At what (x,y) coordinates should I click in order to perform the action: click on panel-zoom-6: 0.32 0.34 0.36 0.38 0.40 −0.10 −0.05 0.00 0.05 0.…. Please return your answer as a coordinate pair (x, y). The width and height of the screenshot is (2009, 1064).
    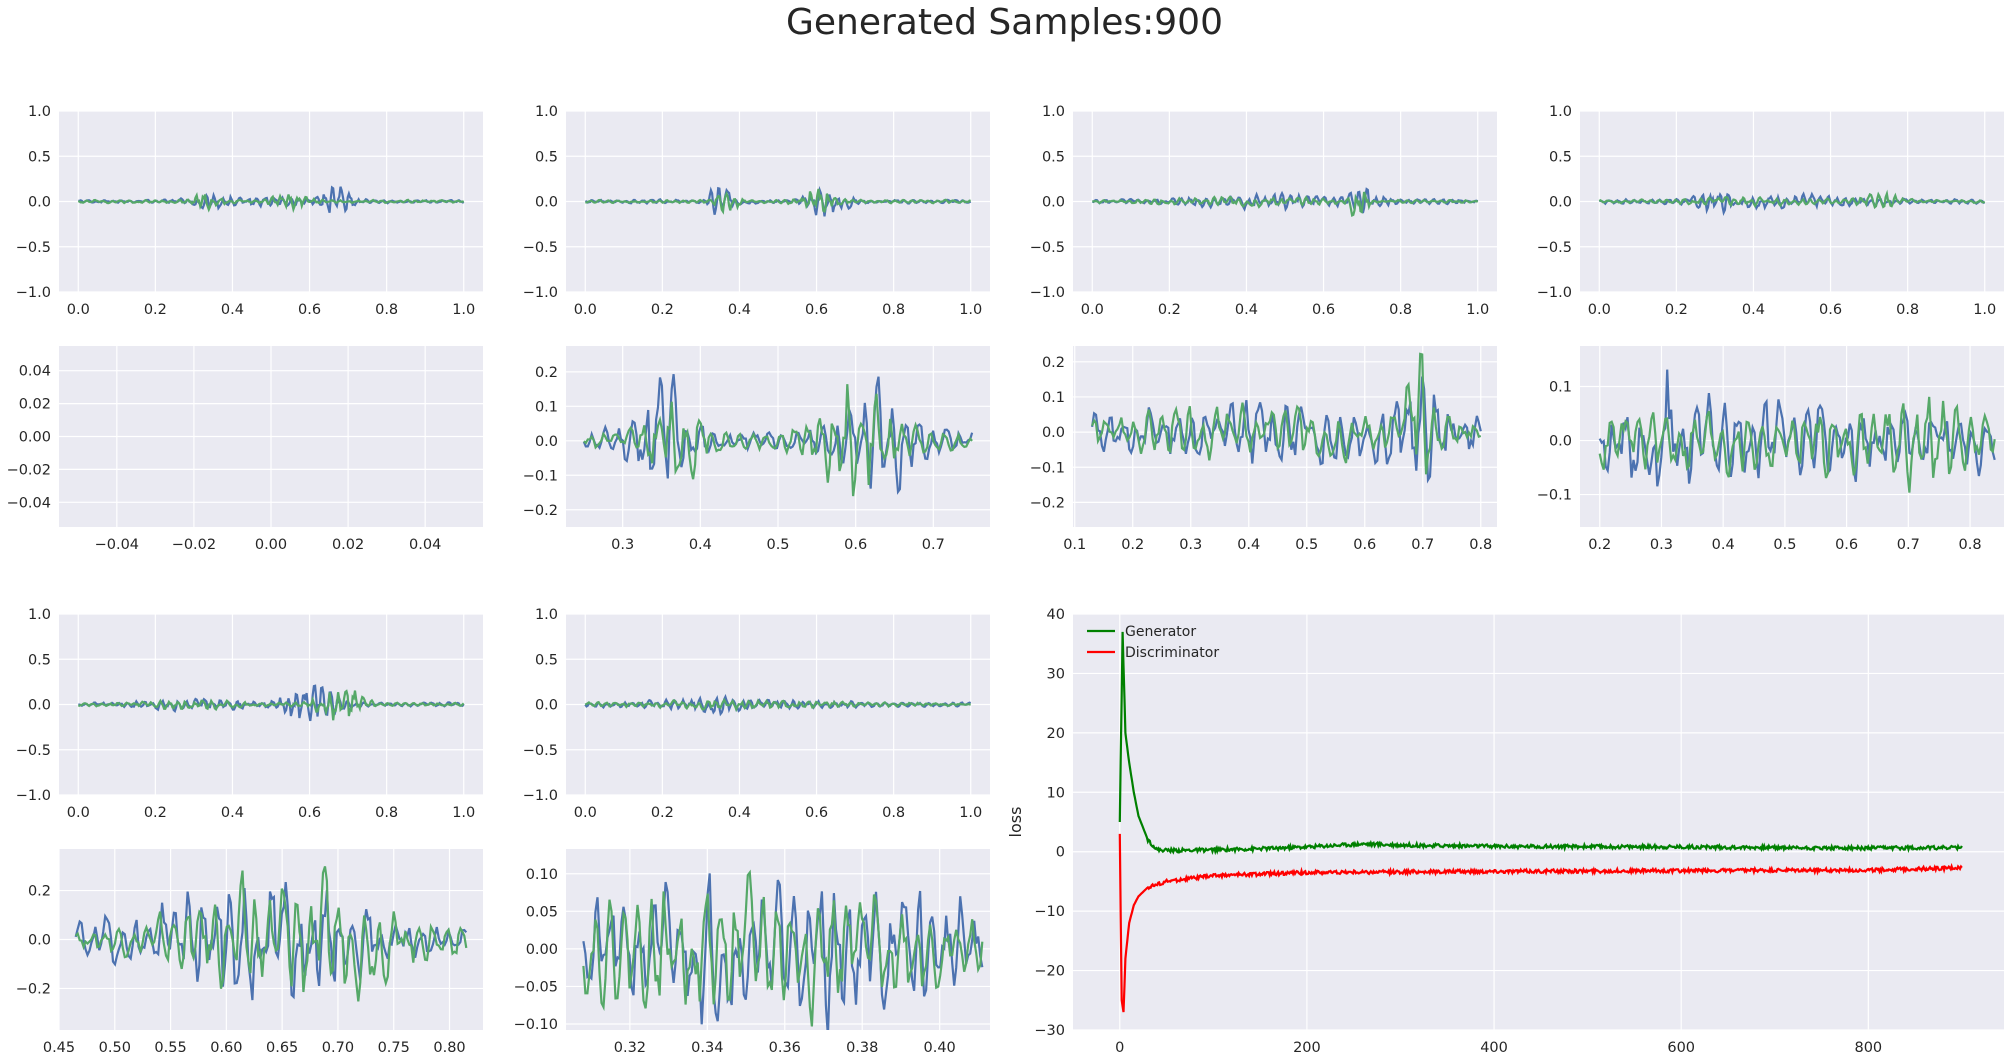
    Looking at the image, I should click on (752, 952).